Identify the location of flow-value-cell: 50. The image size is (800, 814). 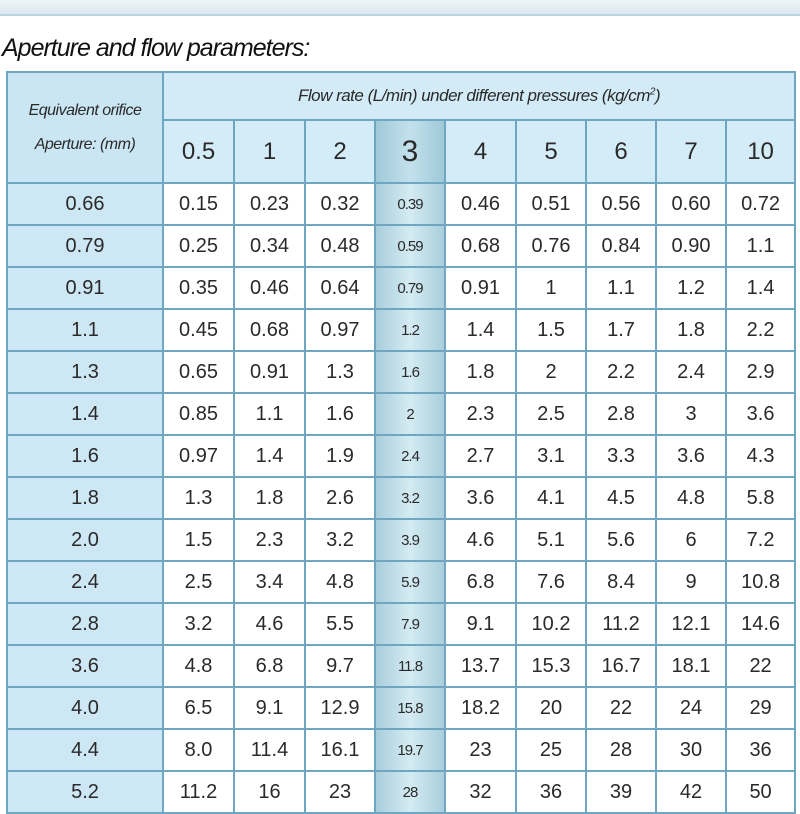
(760, 792).